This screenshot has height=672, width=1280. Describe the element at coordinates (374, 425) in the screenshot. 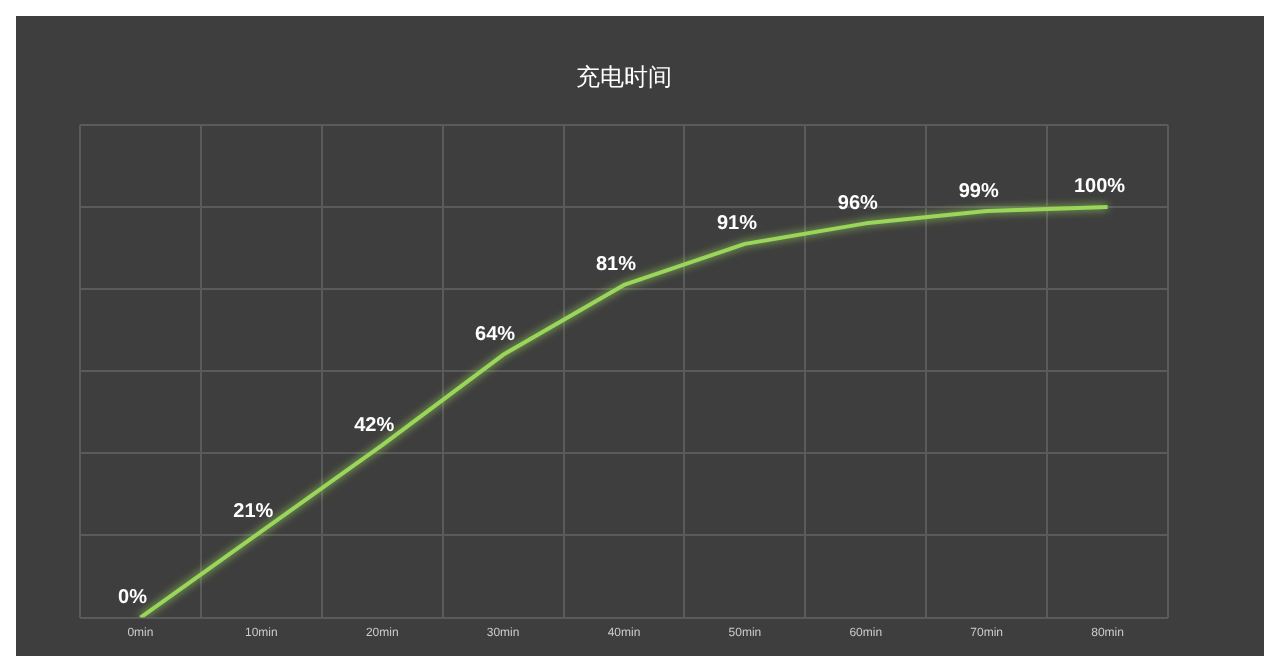

I see `data-label: 42%` at that location.